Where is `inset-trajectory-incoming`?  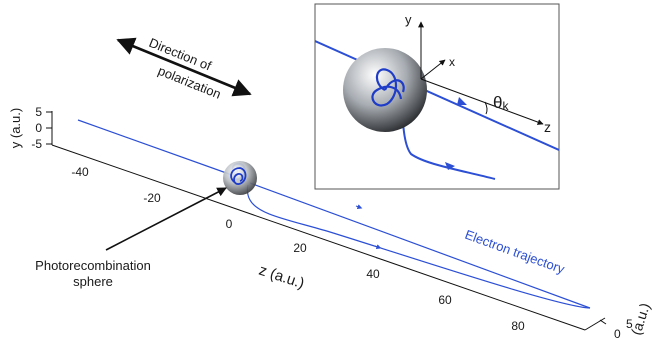
inset-trajectory-incoming is located at coordinates (437, 95).